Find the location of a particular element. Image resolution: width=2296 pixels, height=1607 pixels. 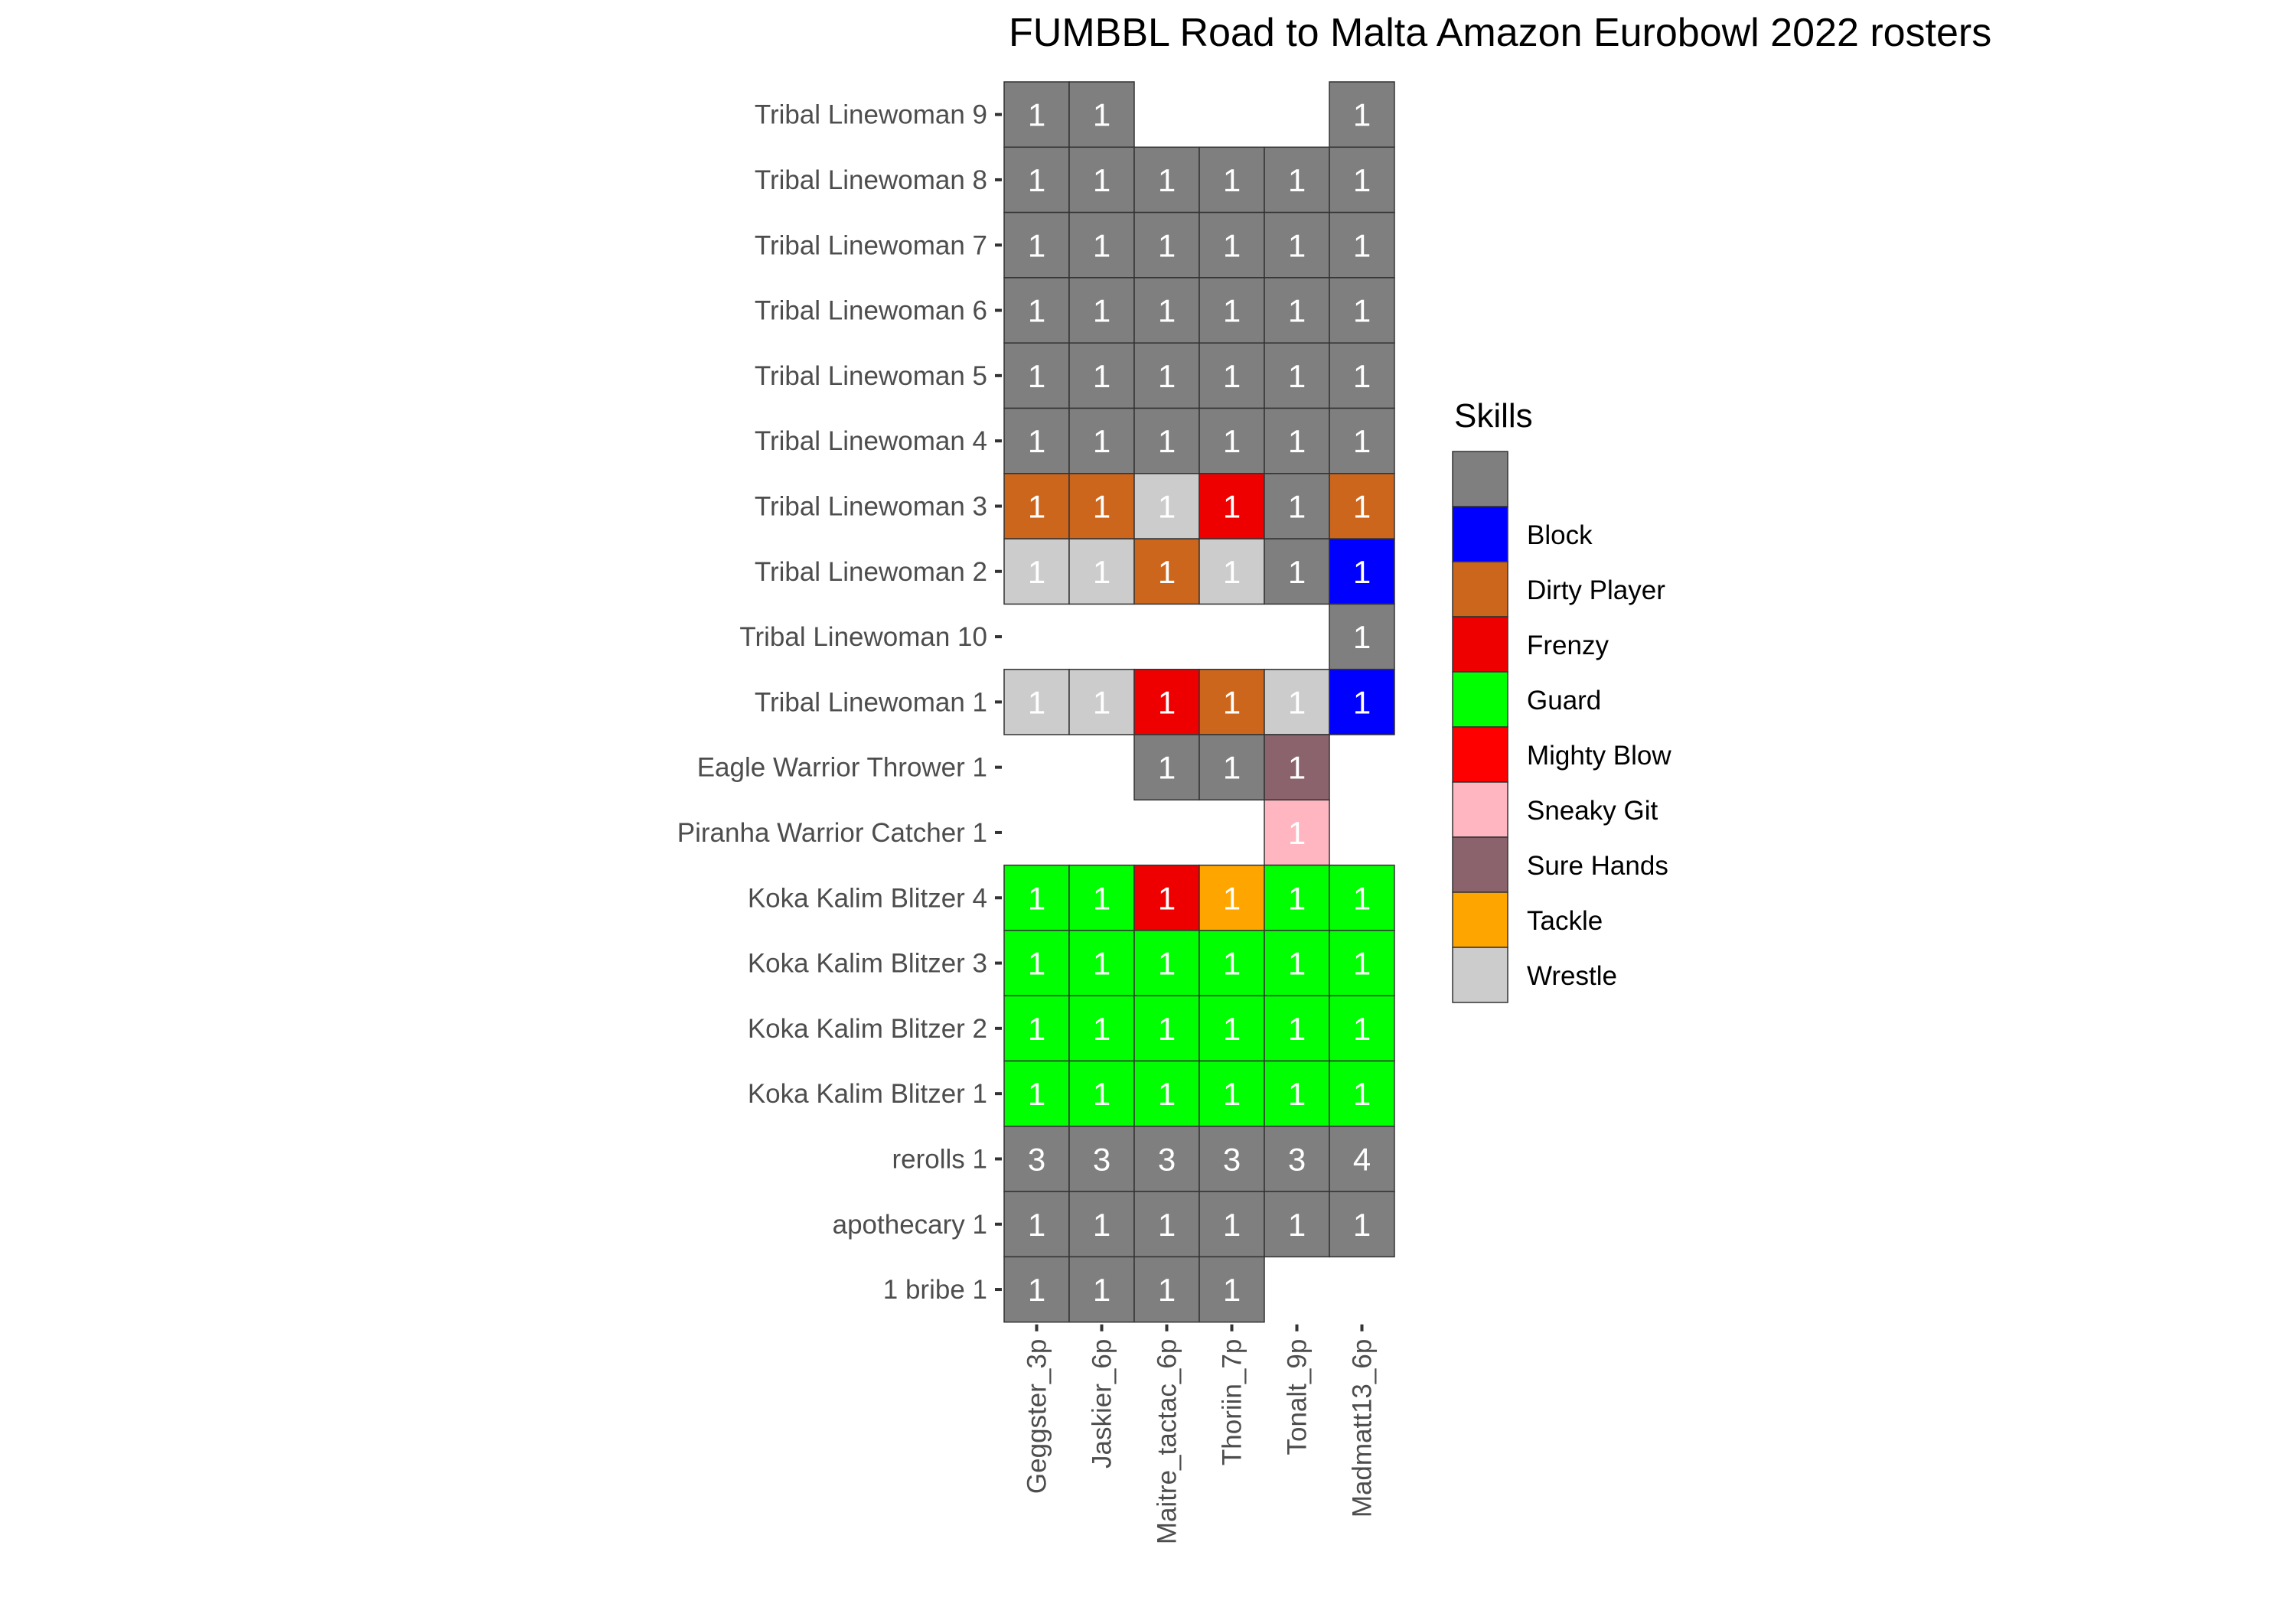

y-tick-label: Koka Kalim Blitzer 1 is located at coordinates (867, 1094).